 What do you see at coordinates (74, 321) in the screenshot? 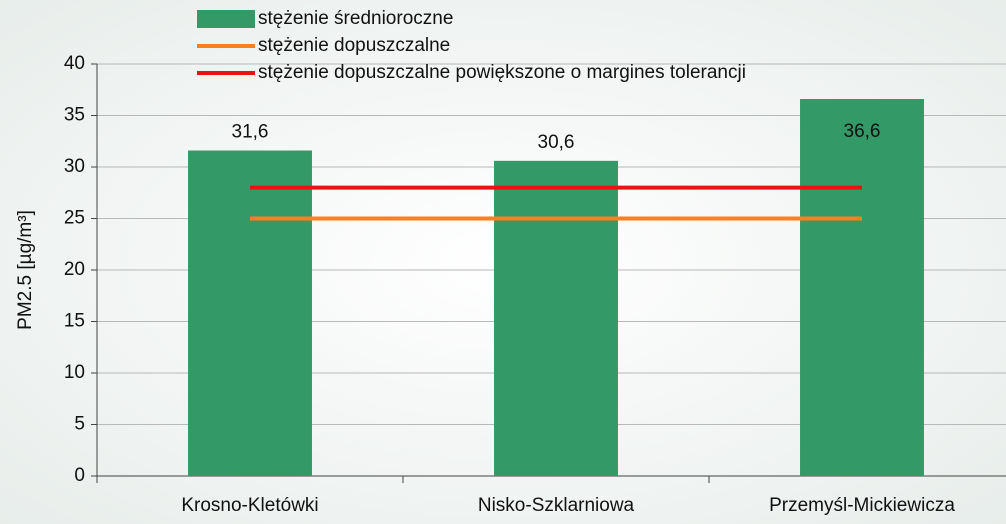
I see `y-tick-label: 15` at bounding box center [74, 321].